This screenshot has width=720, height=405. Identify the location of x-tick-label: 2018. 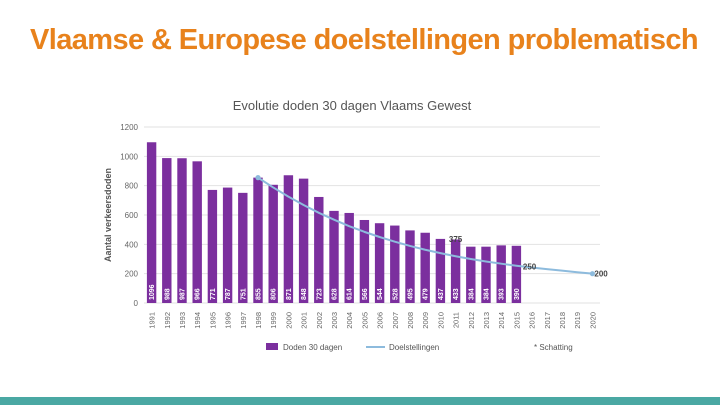
(562, 320).